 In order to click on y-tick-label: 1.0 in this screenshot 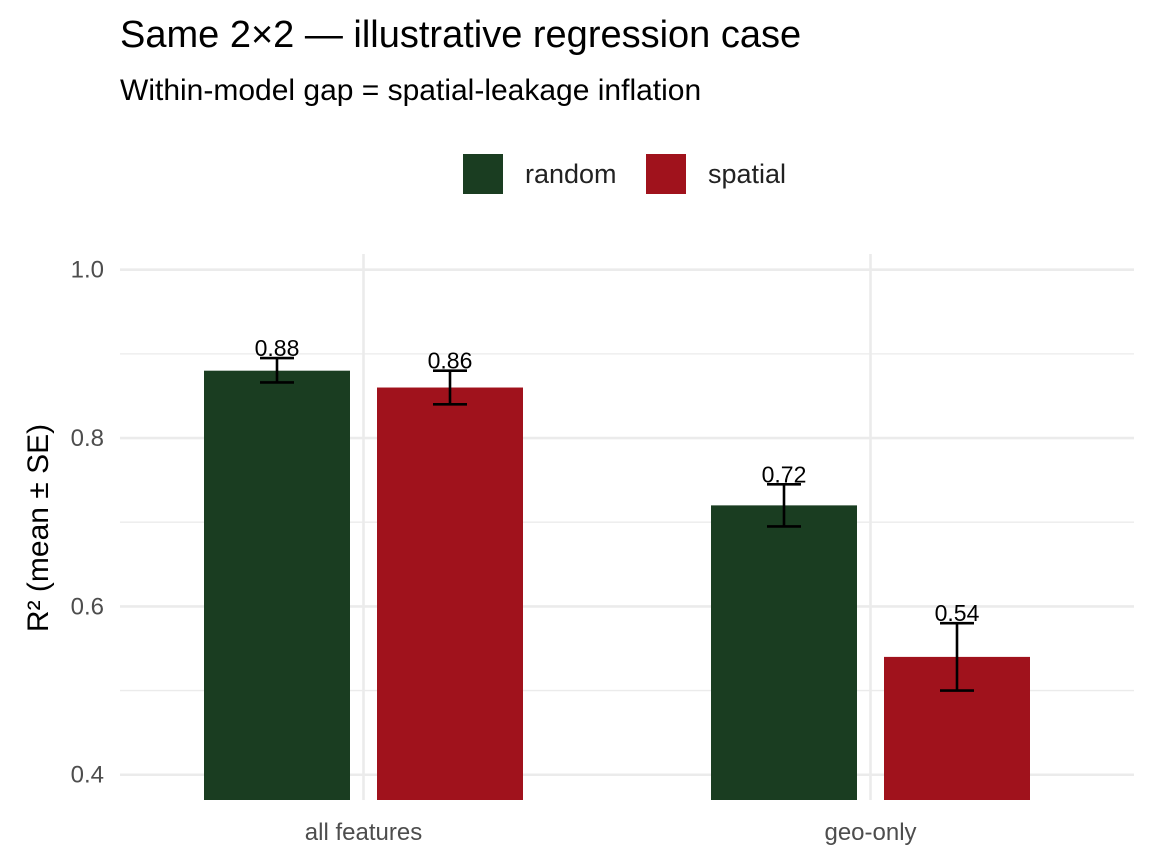, I will do `click(87, 270)`.